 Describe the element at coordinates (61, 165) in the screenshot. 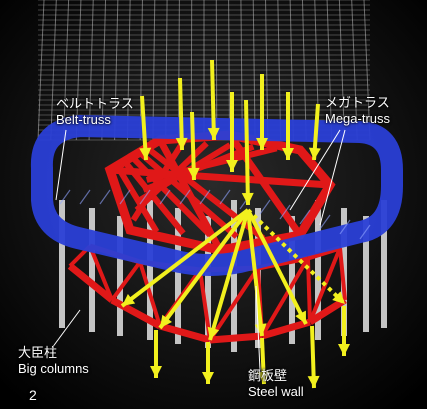

I see `leader-belt-truss` at that location.